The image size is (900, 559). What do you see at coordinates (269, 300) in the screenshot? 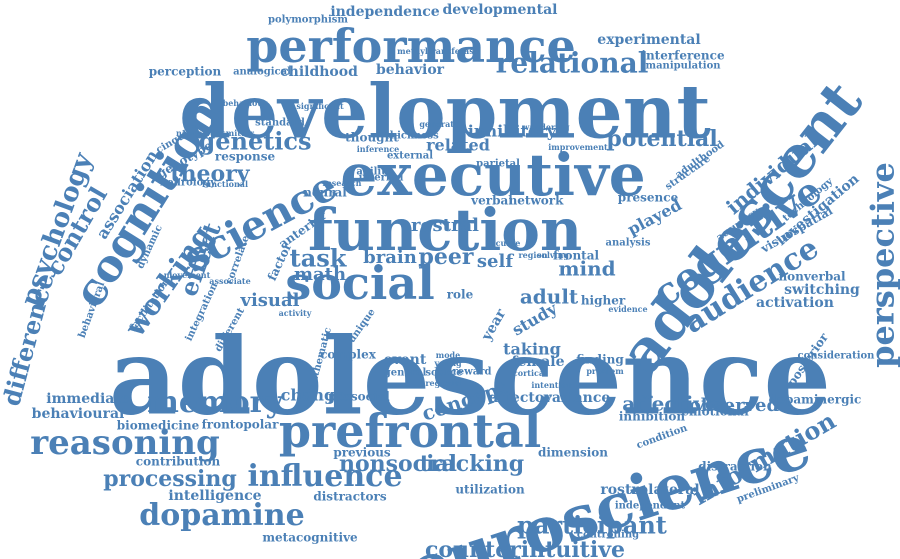
I see `cloud-word-visual: visual` at bounding box center [269, 300].